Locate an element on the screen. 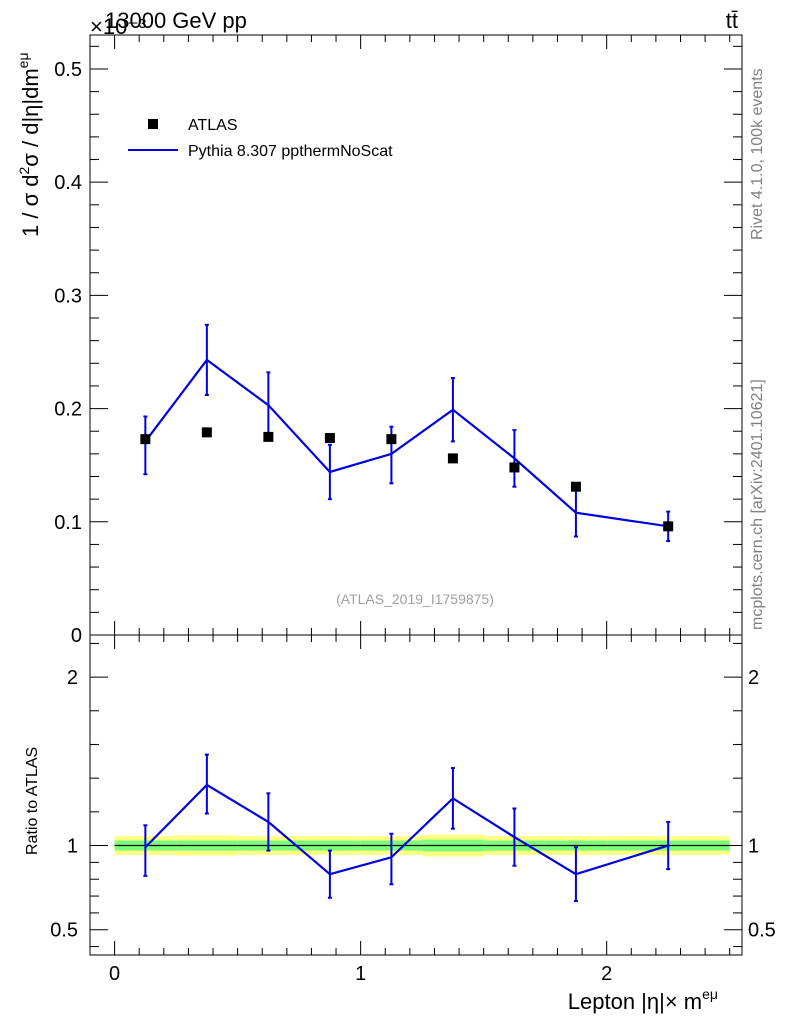 The width and height of the screenshot is (786, 1024). analysis-label: (ATLAS_2019_I1759875) is located at coordinates (415, 599).